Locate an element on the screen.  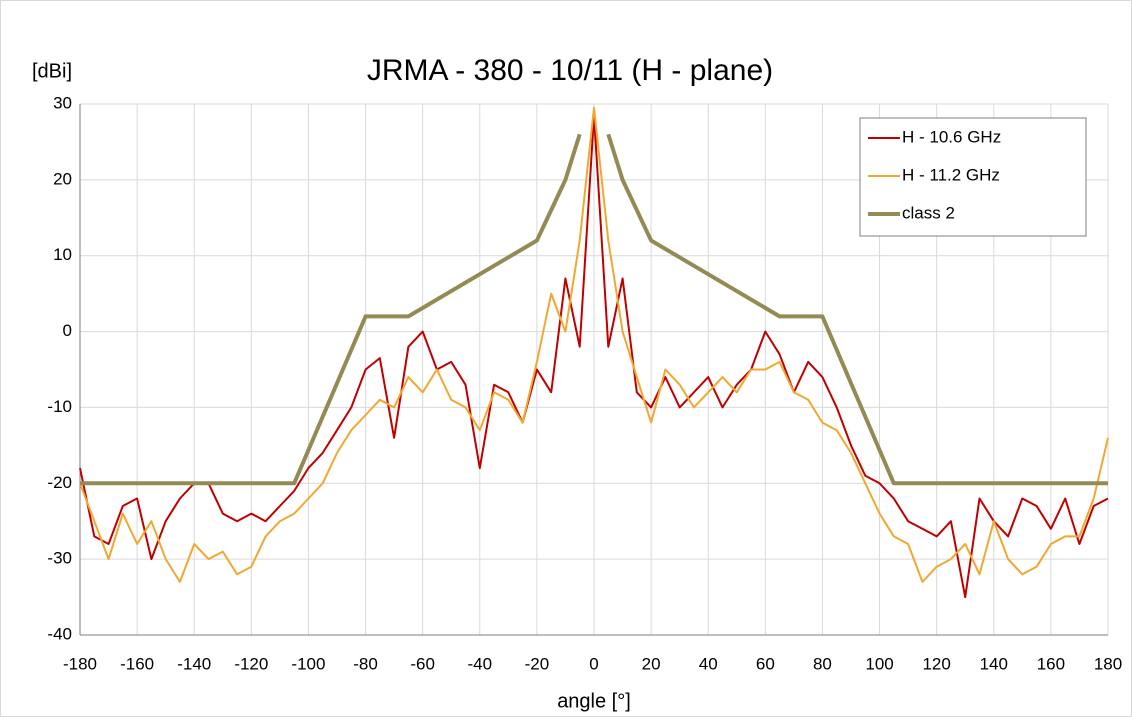
y-axis-label: [dBi] is located at coordinates (52, 71).